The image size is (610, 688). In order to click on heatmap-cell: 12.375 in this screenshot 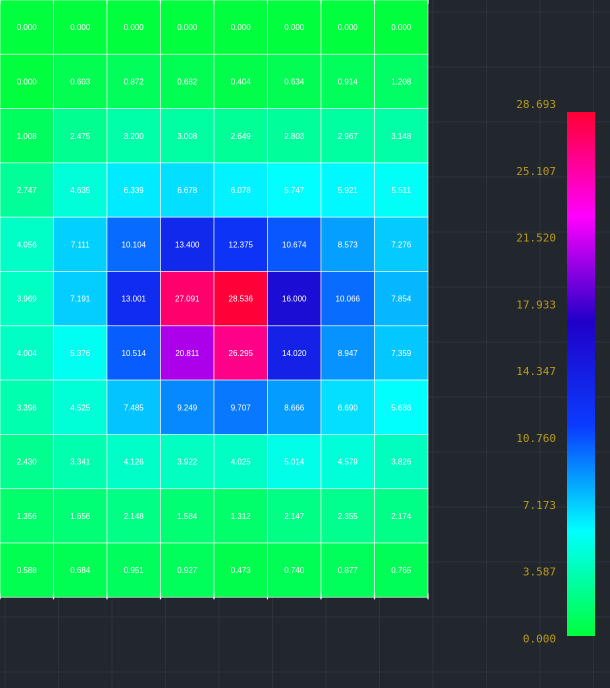, I will do `click(240, 244)`.